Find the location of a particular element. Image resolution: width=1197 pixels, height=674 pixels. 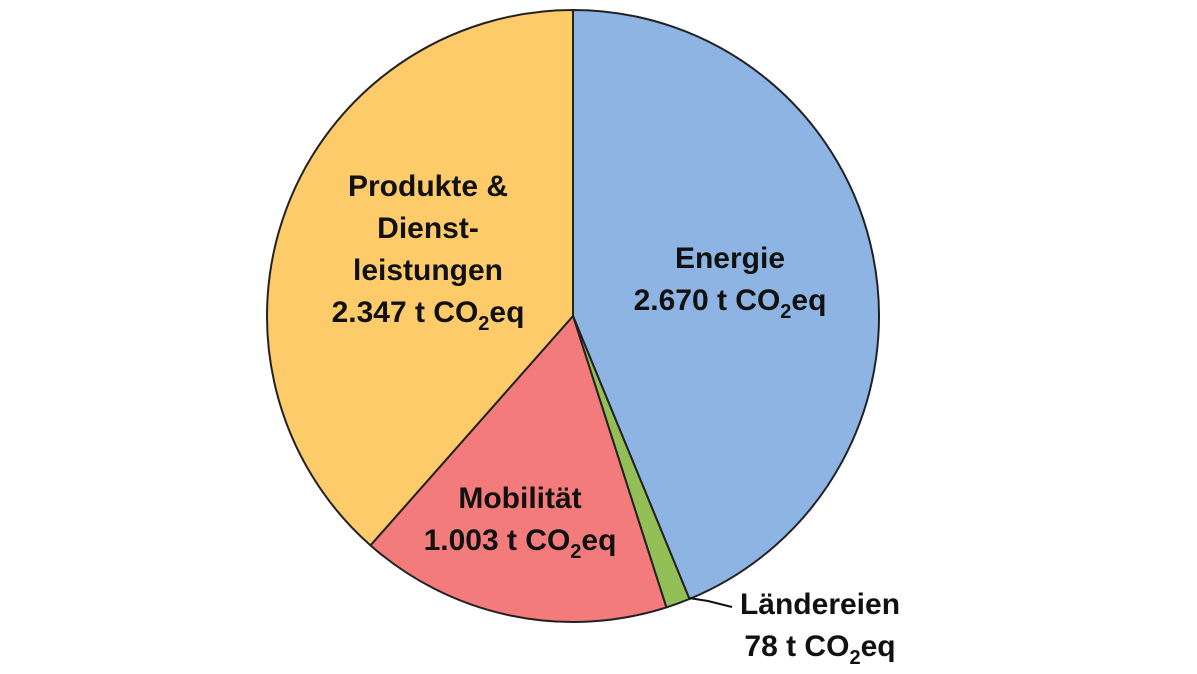

slice-value-label: 2.347 t CO is located at coordinates (405, 312).